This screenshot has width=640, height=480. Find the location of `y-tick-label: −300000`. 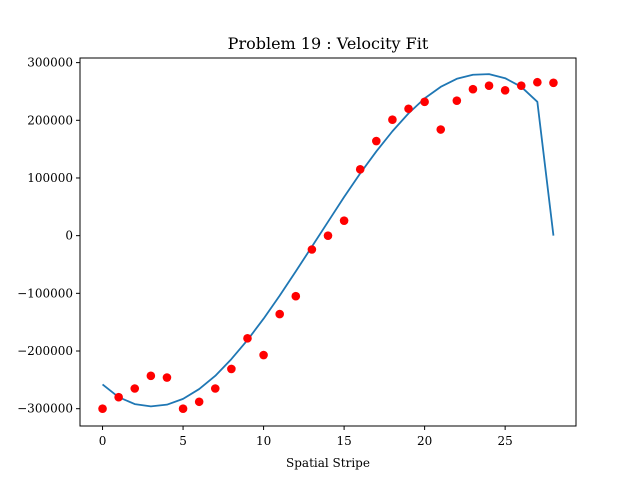

y-tick-label: −300000 is located at coordinates (45, 409).